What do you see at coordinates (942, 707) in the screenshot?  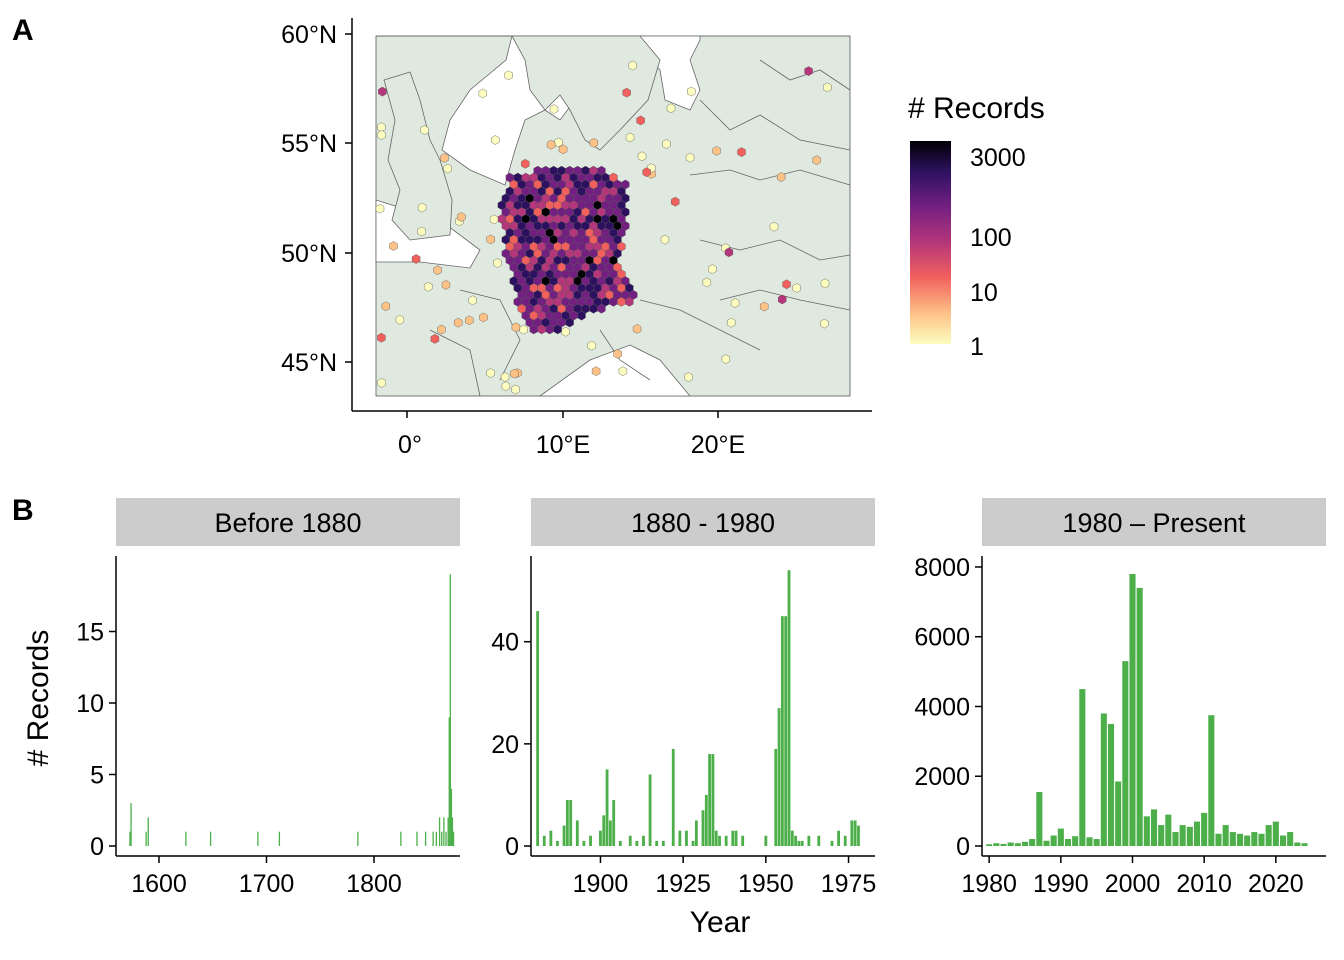 I see `y-tick-label: 4000` at bounding box center [942, 707].